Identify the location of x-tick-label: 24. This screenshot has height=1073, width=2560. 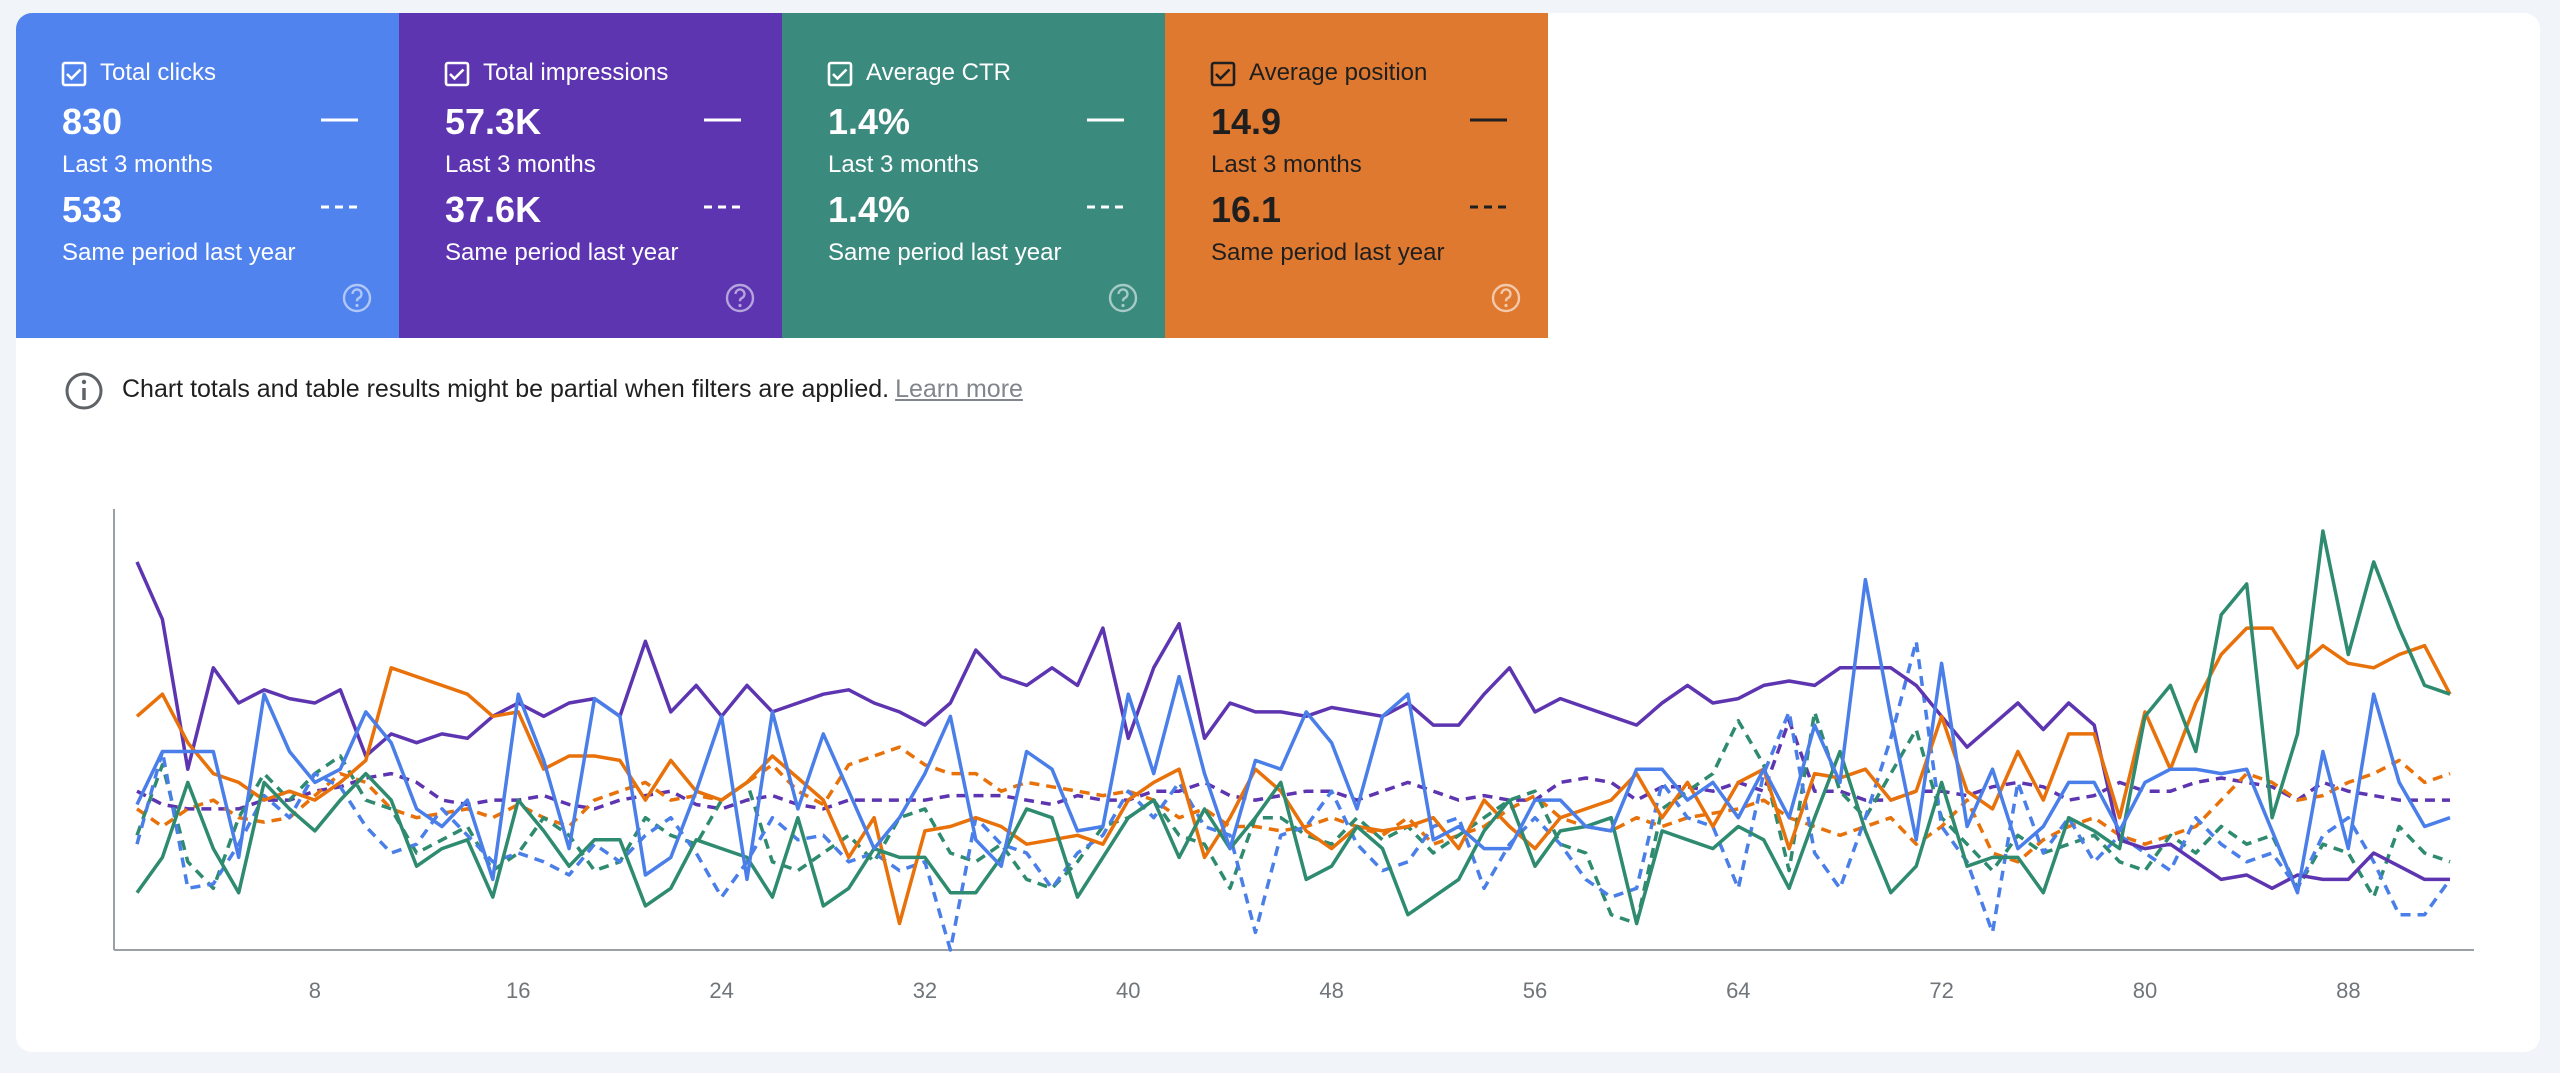
(721, 990).